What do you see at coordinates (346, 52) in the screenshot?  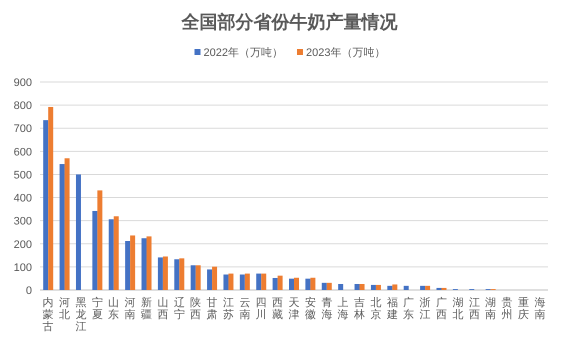 I see `legend-label: 2023年（万吨）` at bounding box center [346, 52].